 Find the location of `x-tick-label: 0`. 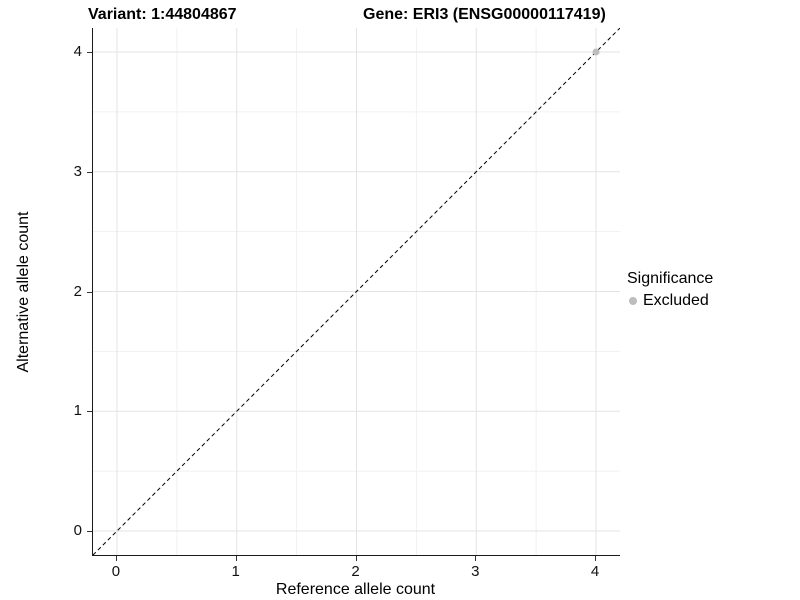

x-tick-label: 0 is located at coordinates (116, 571).